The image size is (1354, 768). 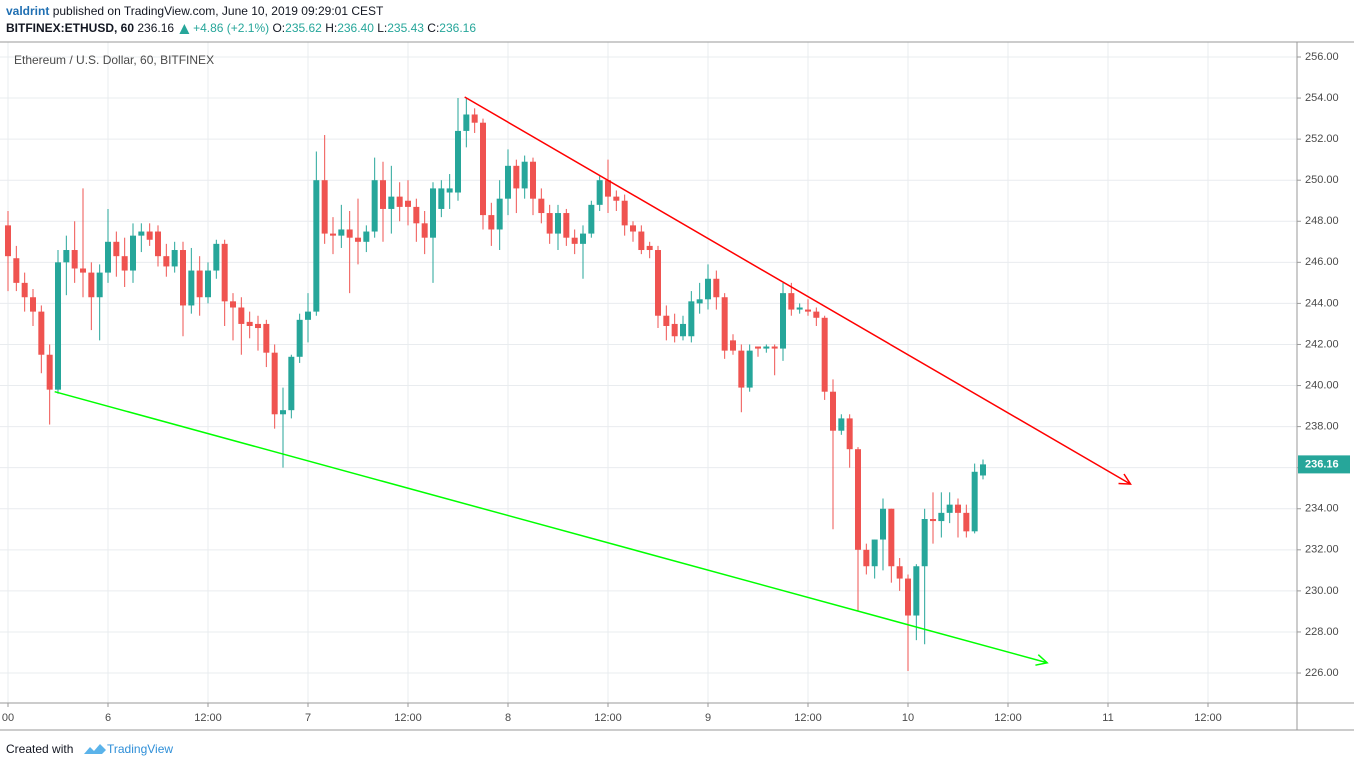 I want to click on y-tick-label: 256.00, so click(x=1322, y=57).